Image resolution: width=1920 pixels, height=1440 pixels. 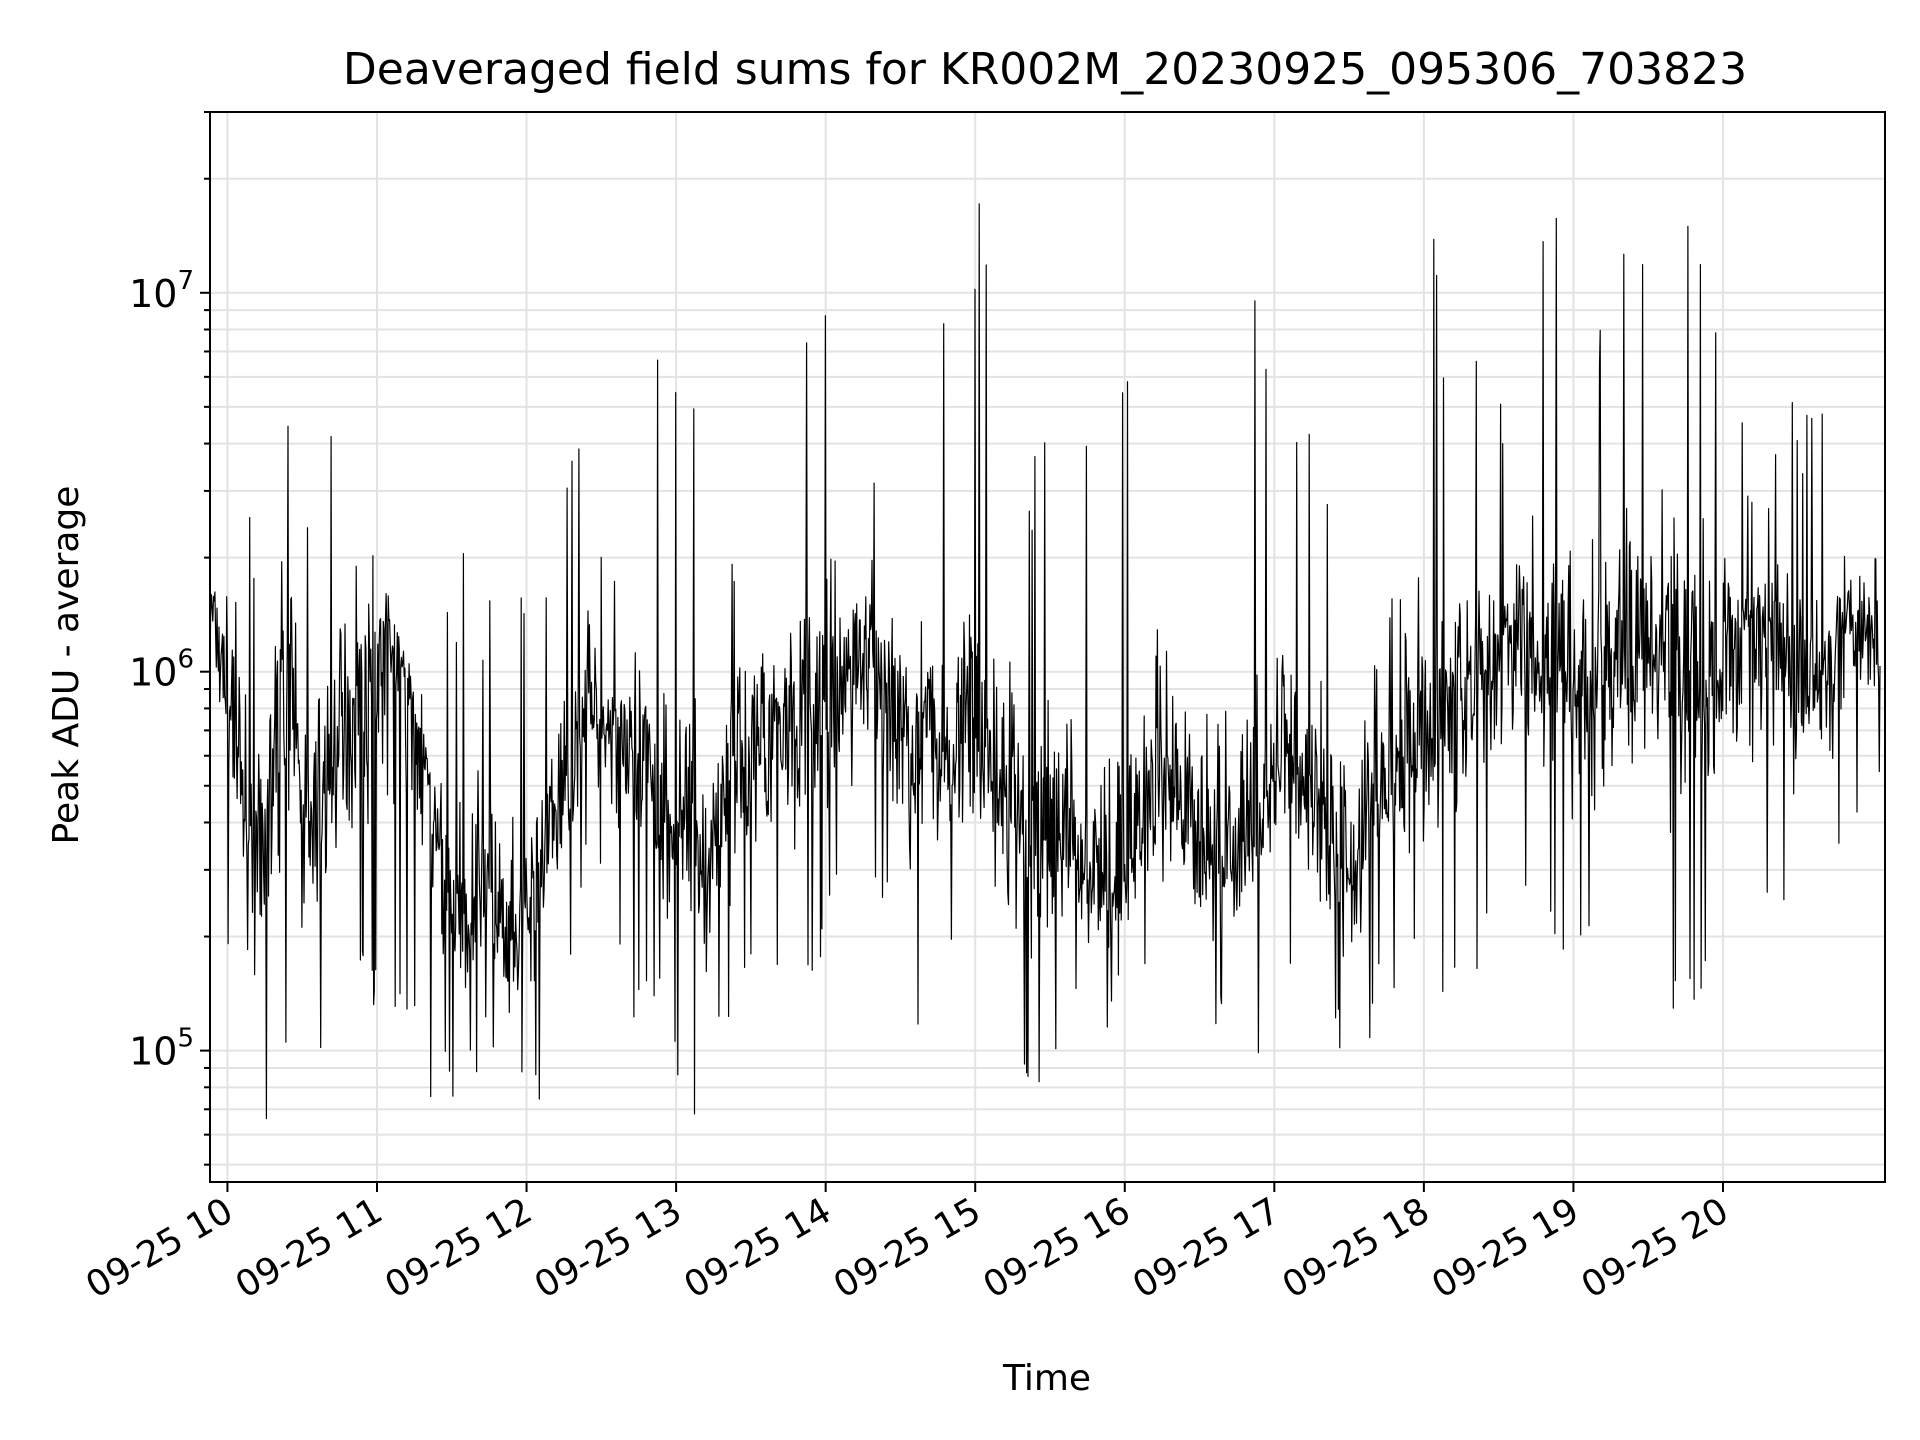 I want to click on x-axis-label: Time, so click(x=1046, y=1378).